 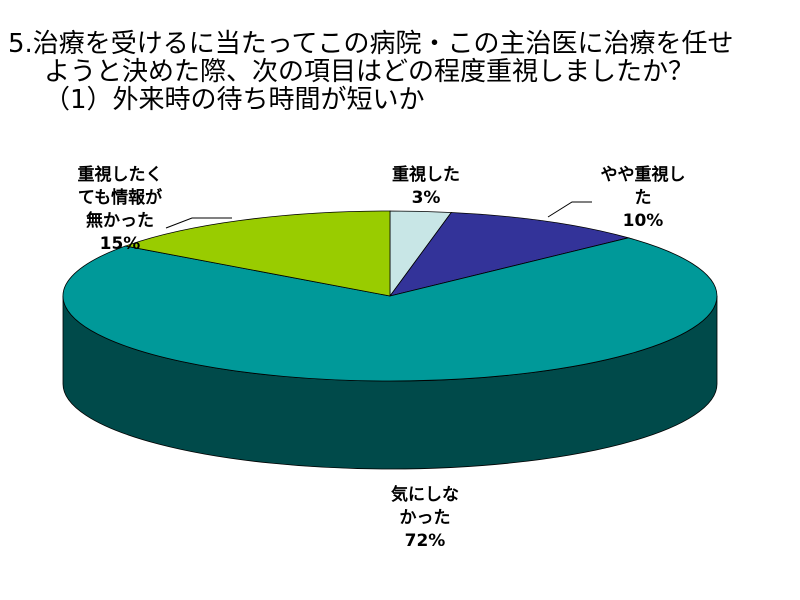 What do you see at coordinates (425, 518) in the screenshot?
I see `slice-label-text: かった` at bounding box center [425, 518].